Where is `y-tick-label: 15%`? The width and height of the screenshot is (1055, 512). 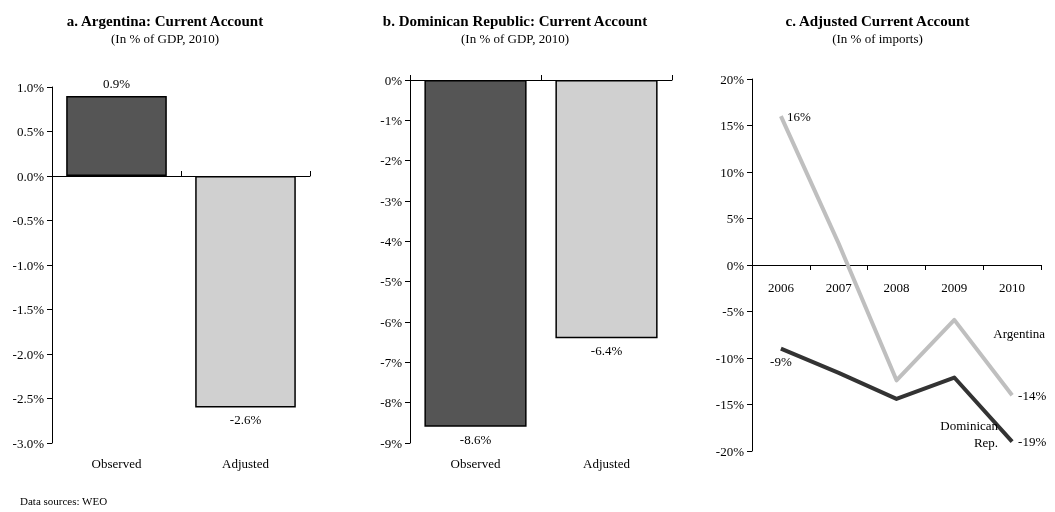
y-tick-label: 15% is located at coordinates (732, 125).